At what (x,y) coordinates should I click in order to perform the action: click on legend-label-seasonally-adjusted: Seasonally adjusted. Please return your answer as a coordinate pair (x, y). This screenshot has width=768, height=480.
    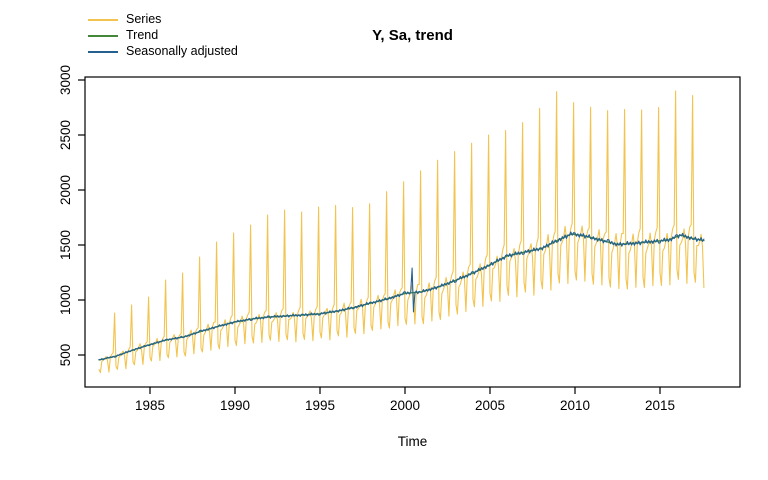
    Looking at the image, I should click on (182, 51).